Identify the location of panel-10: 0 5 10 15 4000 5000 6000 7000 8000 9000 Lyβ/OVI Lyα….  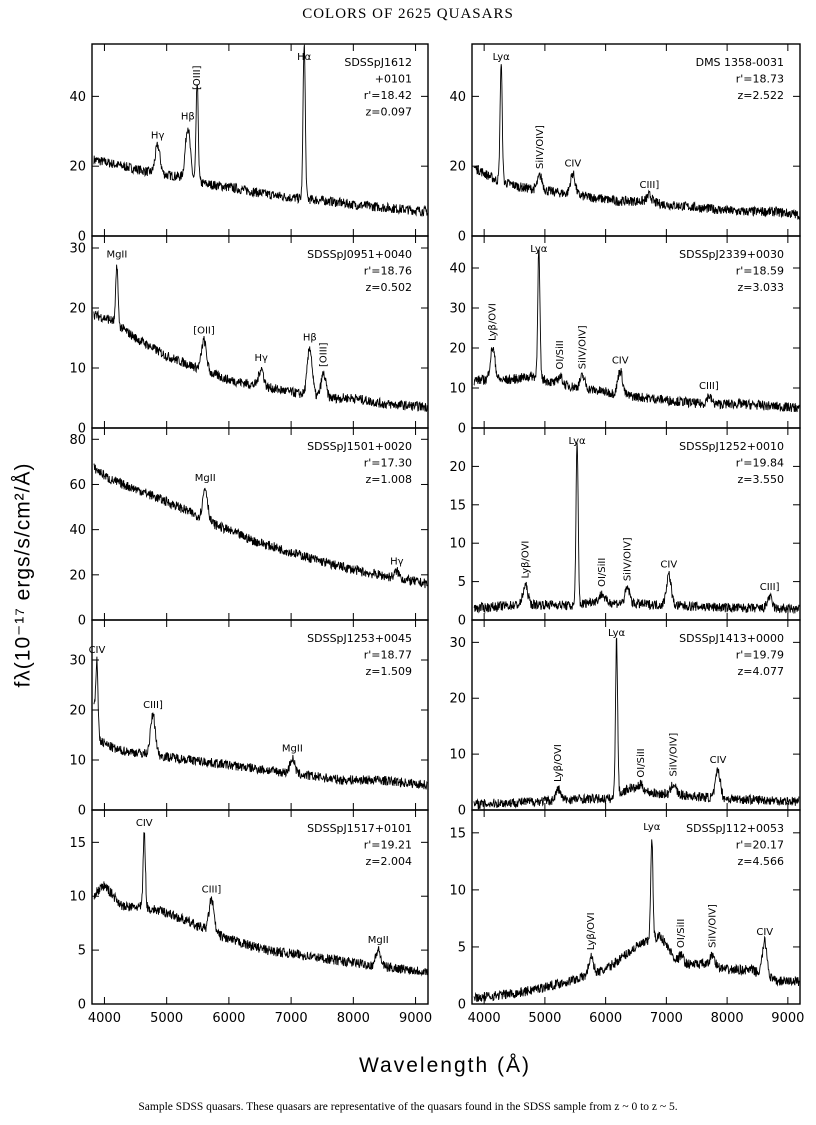
(626, 917).